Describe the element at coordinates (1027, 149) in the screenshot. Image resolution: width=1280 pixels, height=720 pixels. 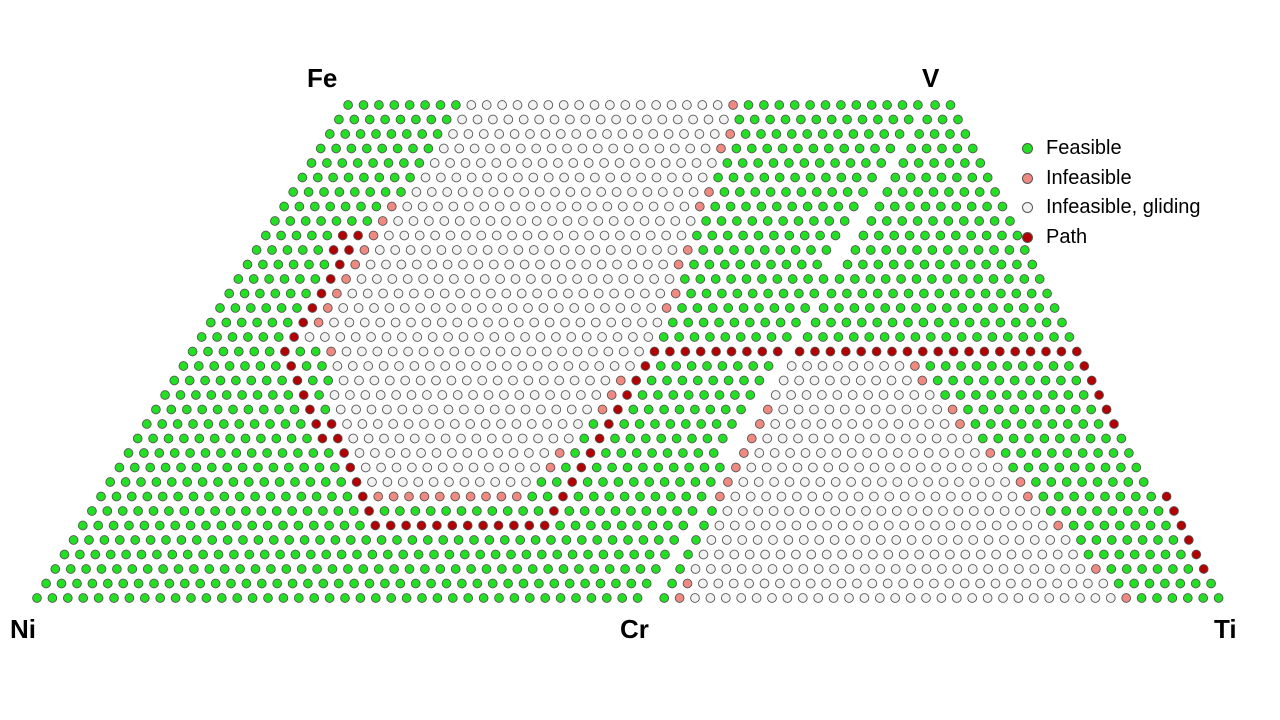
I see `feasible-dot-icon` at that location.